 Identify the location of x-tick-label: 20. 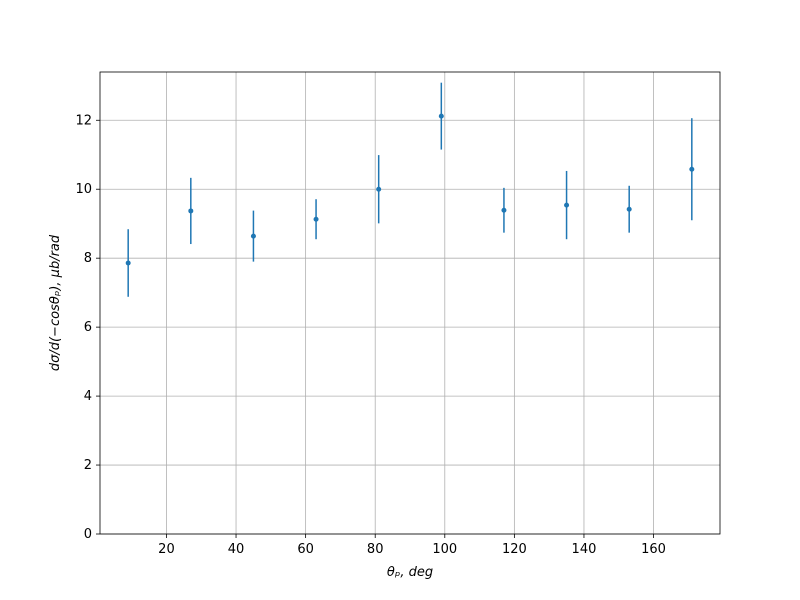
(166, 549).